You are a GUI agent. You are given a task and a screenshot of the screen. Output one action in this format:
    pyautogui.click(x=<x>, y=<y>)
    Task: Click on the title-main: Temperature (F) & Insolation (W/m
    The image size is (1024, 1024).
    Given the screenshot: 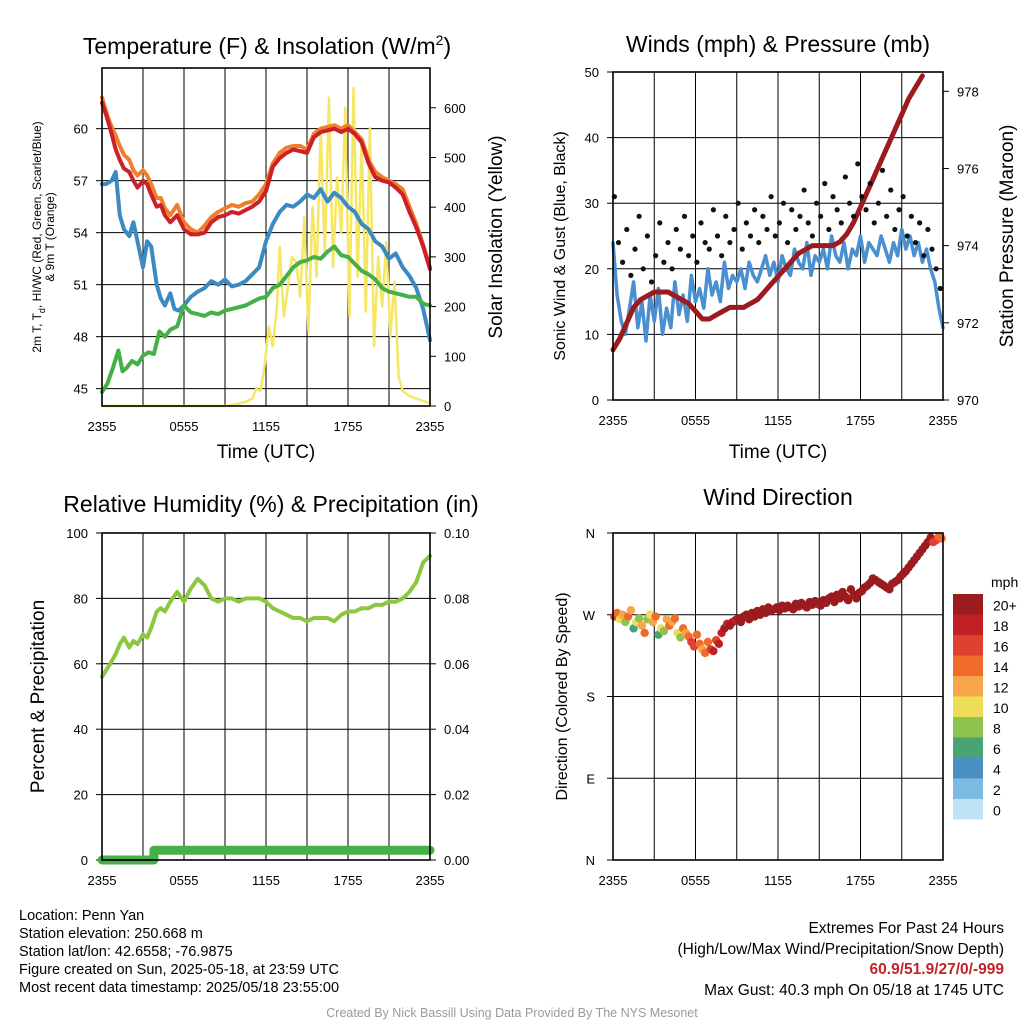 What is the action you would take?
    pyautogui.click(x=259, y=46)
    